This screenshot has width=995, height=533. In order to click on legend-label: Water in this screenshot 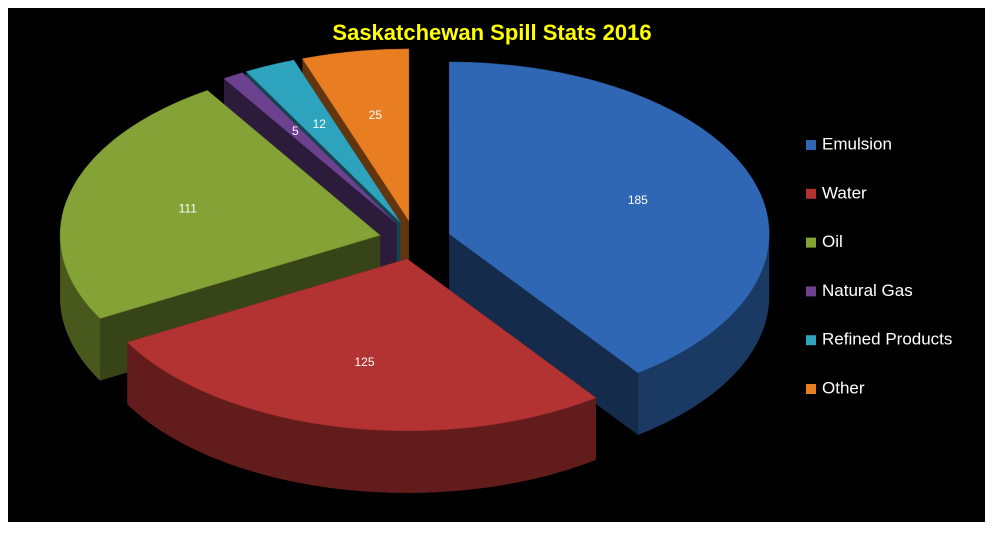, I will do `click(844, 192)`.